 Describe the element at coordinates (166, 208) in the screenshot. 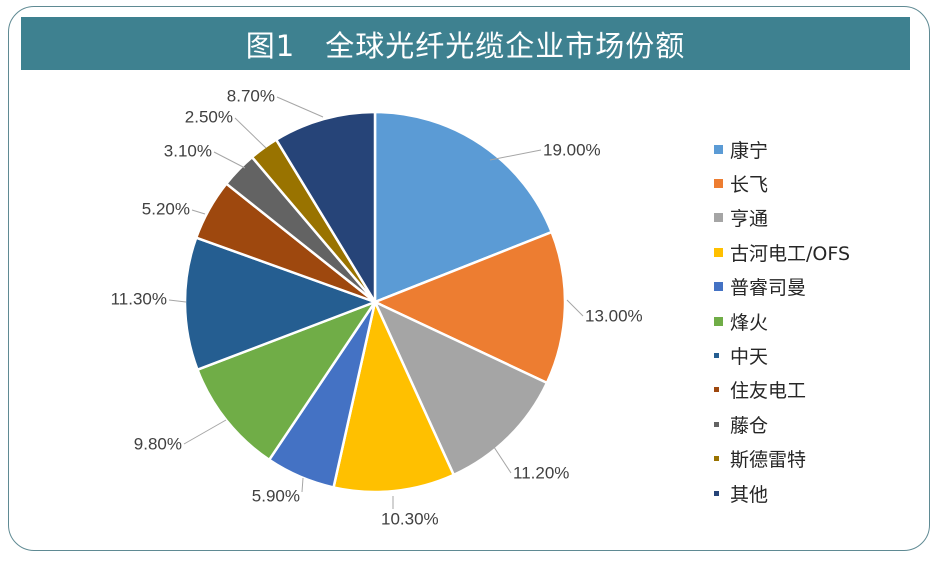

I see `data-label-7: 5.20%` at that location.